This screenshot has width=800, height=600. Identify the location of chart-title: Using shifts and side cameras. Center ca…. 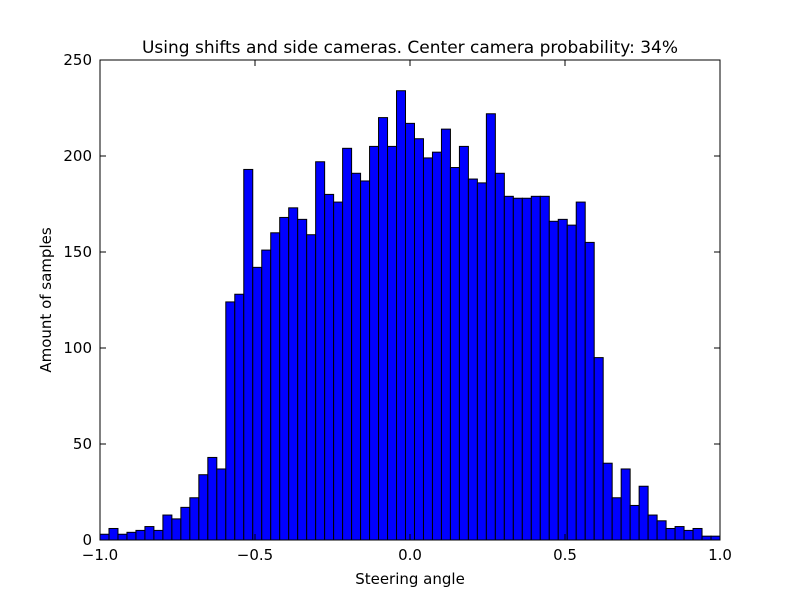
(410, 48).